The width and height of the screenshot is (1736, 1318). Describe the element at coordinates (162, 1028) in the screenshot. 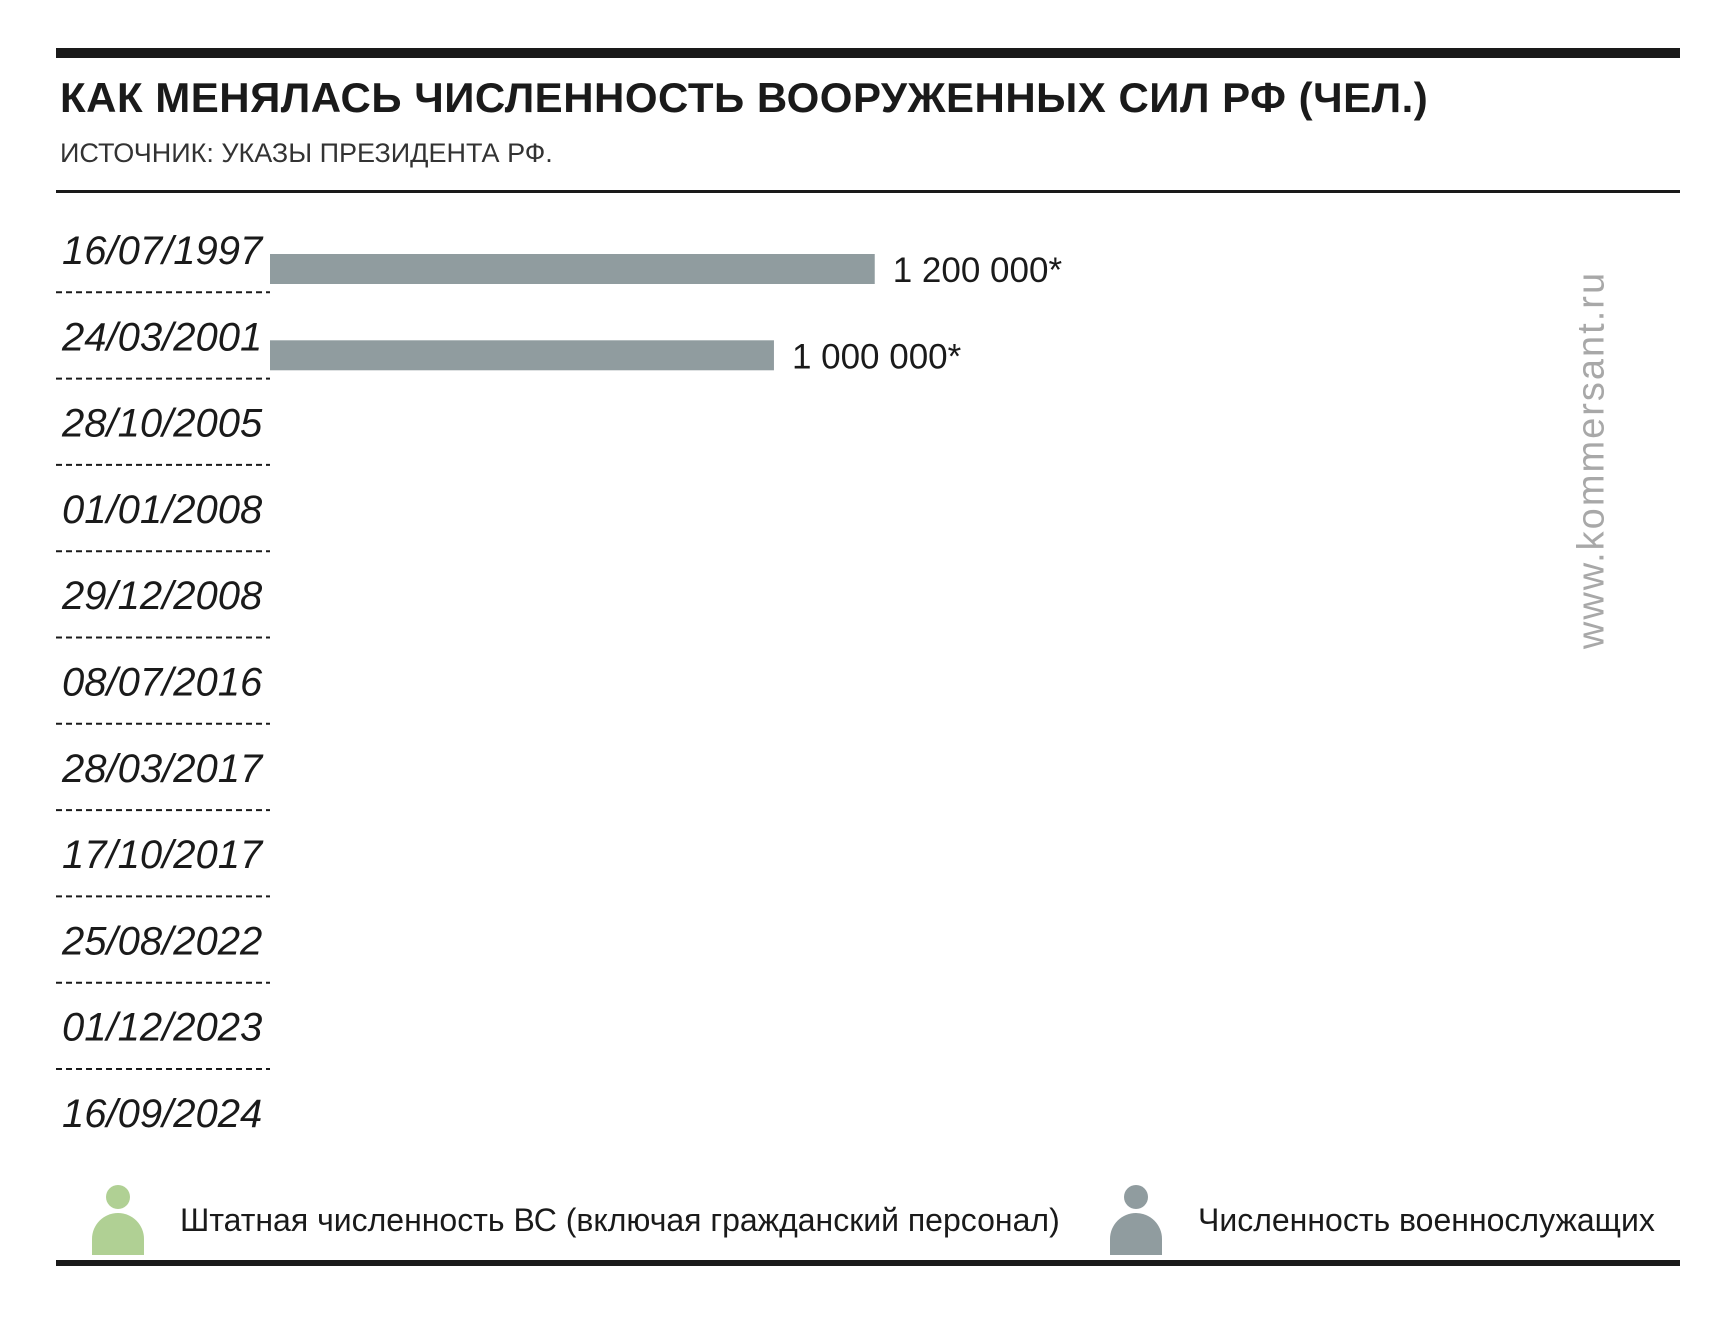

I see `date-label: 01/12/2023` at that location.